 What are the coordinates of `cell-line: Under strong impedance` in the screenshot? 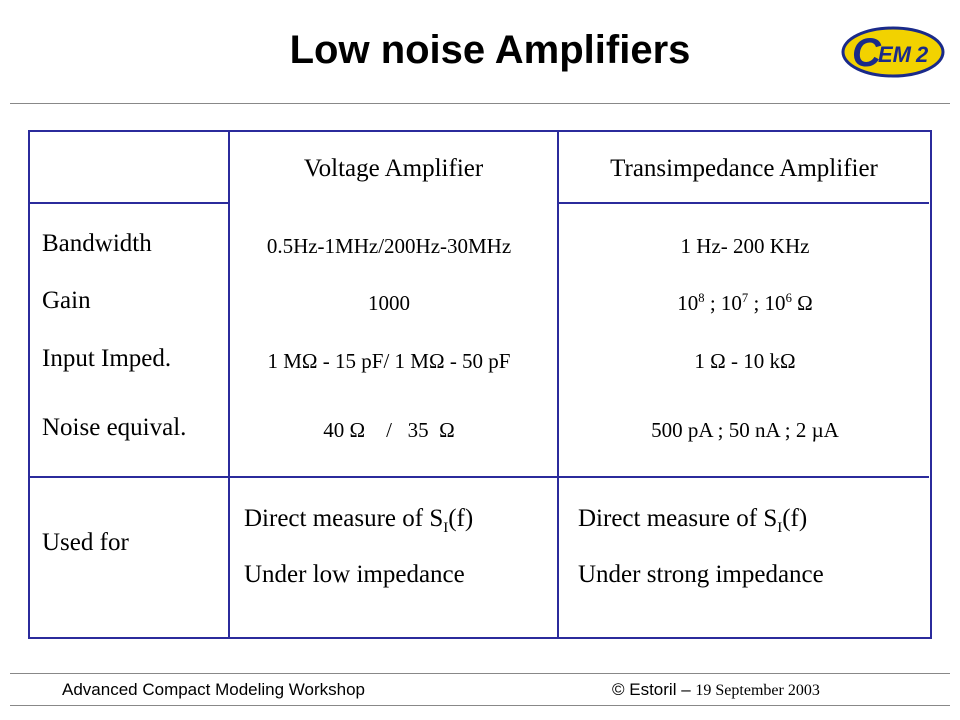 It's located at (701, 575).